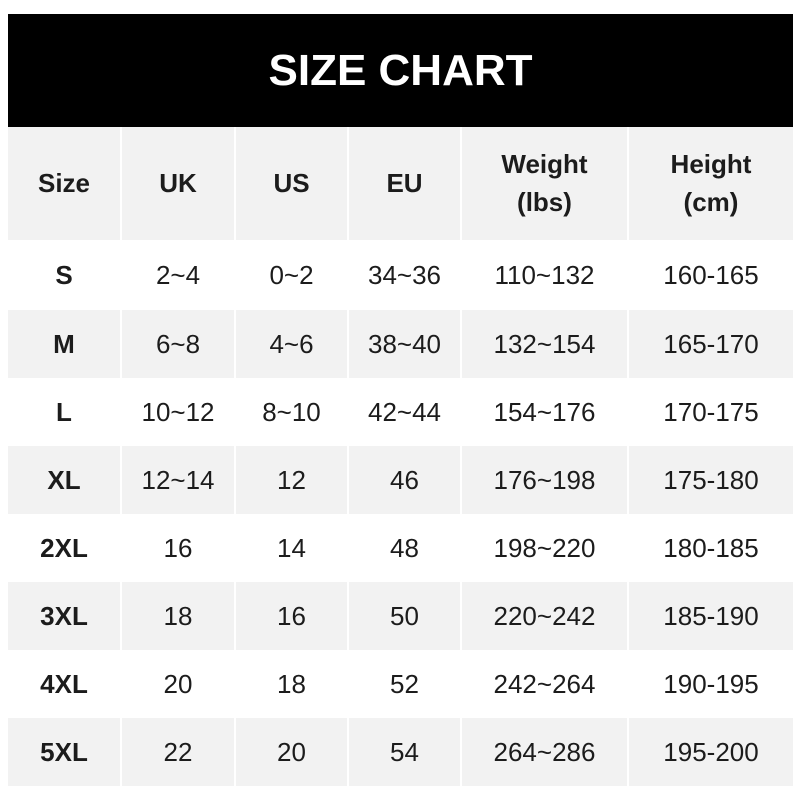 Image resolution: width=800 pixels, height=800 pixels. Describe the element at coordinates (177, 344) in the screenshot. I see `cell-uk: 6~8` at that location.